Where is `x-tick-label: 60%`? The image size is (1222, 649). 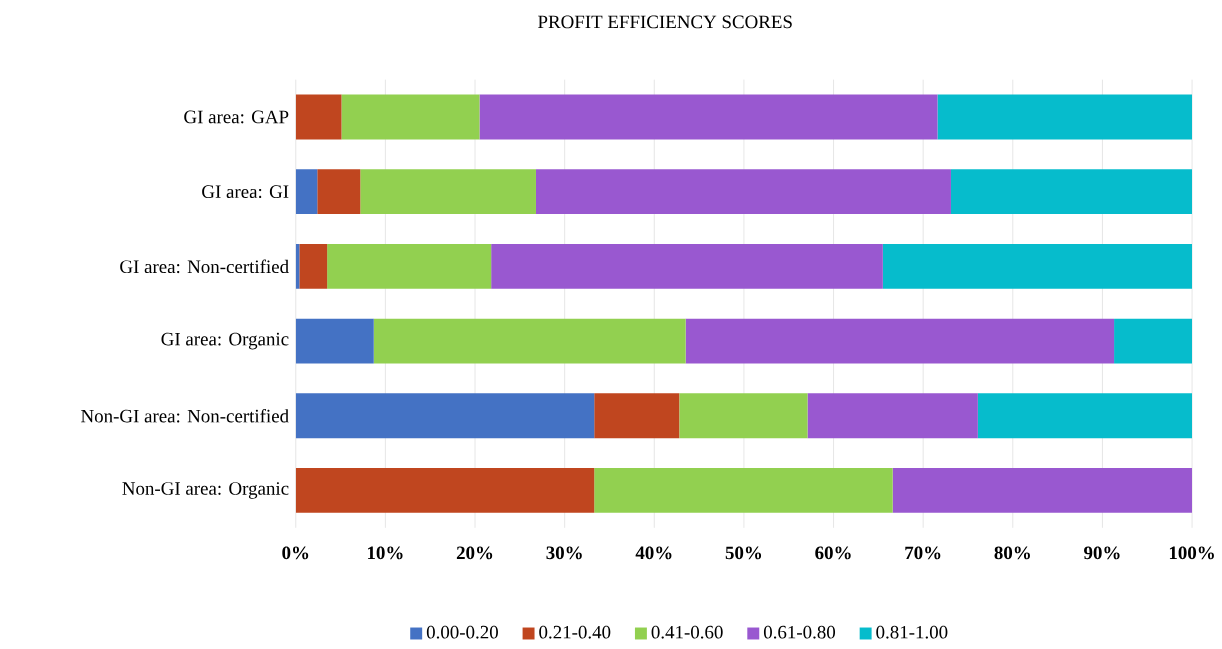 x-tick-label: 60% is located at coordinates (833, 553).